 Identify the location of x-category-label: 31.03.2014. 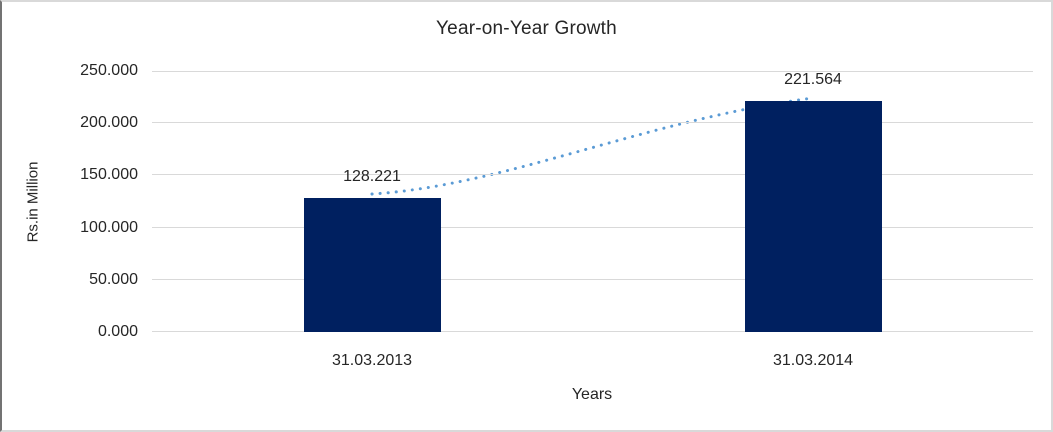
(813, 360).